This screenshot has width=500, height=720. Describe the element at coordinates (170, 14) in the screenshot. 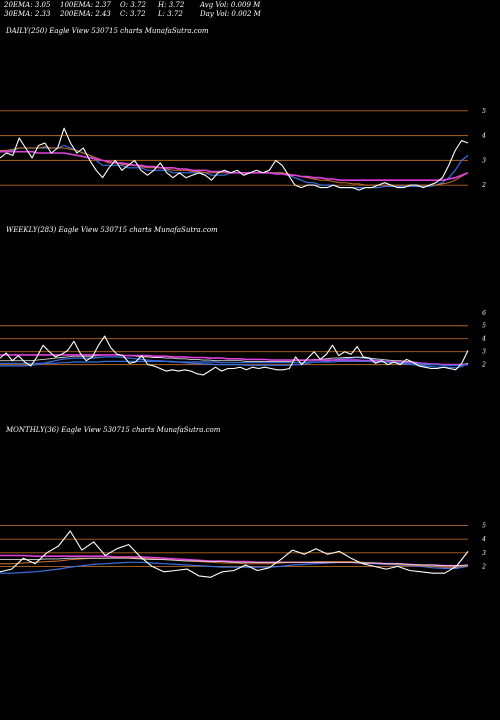

I see `low-stat: L: 3.72` at that location.